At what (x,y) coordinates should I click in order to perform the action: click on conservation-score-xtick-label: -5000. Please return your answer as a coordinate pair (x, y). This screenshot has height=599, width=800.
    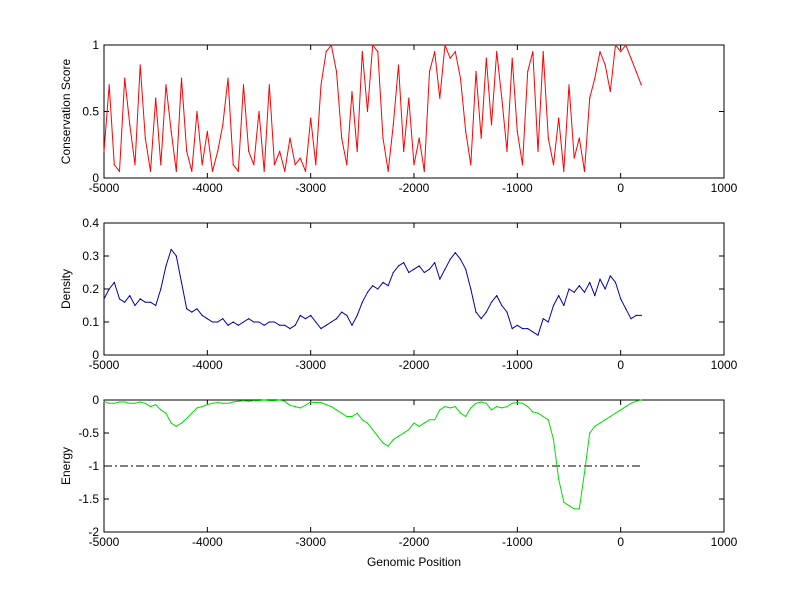
    Looking at the image, I should click on (104, 188).